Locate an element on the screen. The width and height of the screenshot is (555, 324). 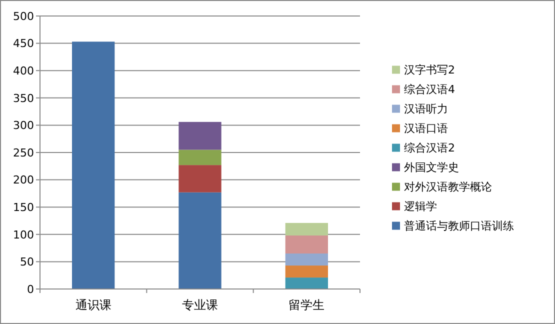
legend-label: 逻辑学 is located at coordinates (420, 206).